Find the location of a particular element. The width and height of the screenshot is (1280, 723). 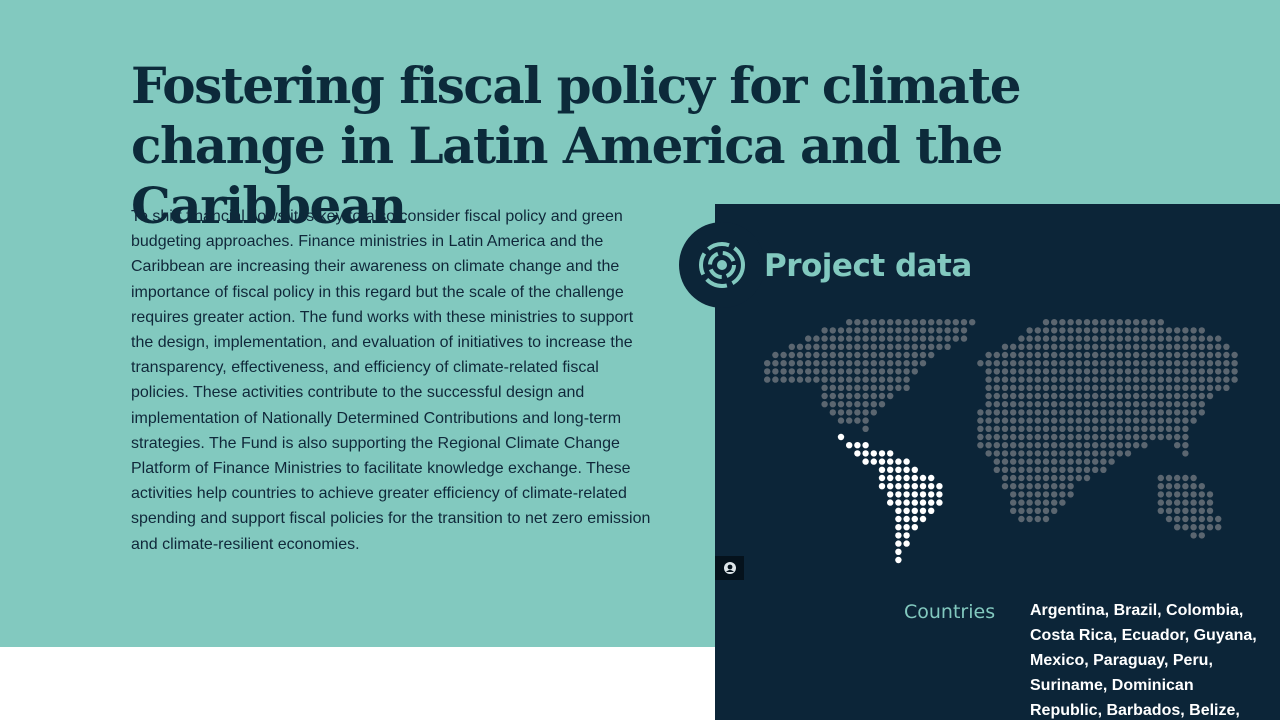

world-dot-map is located at coordinates (1001, 441).